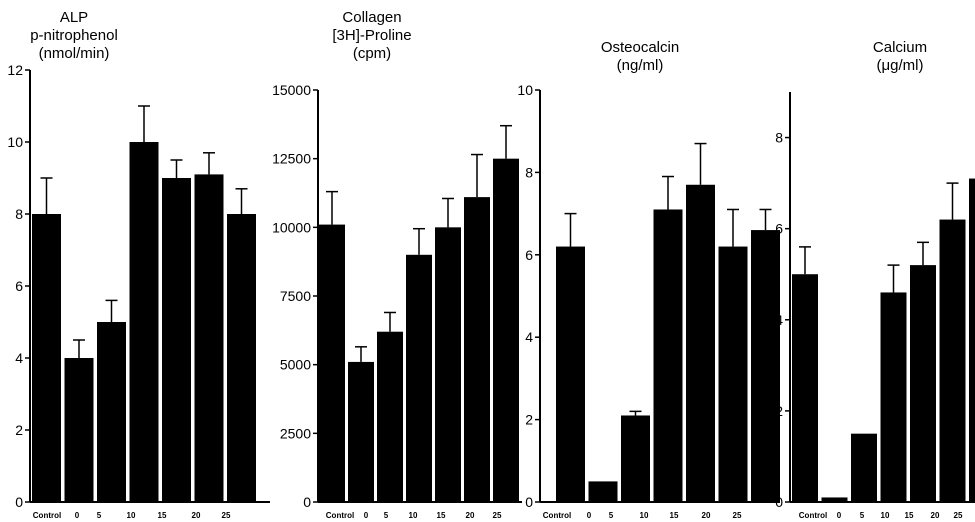  What do you see at coordinates (813, 515) in the screenshot?
I see `calcium-x-tick-label-0: Control` at bounding box center [813, 515].